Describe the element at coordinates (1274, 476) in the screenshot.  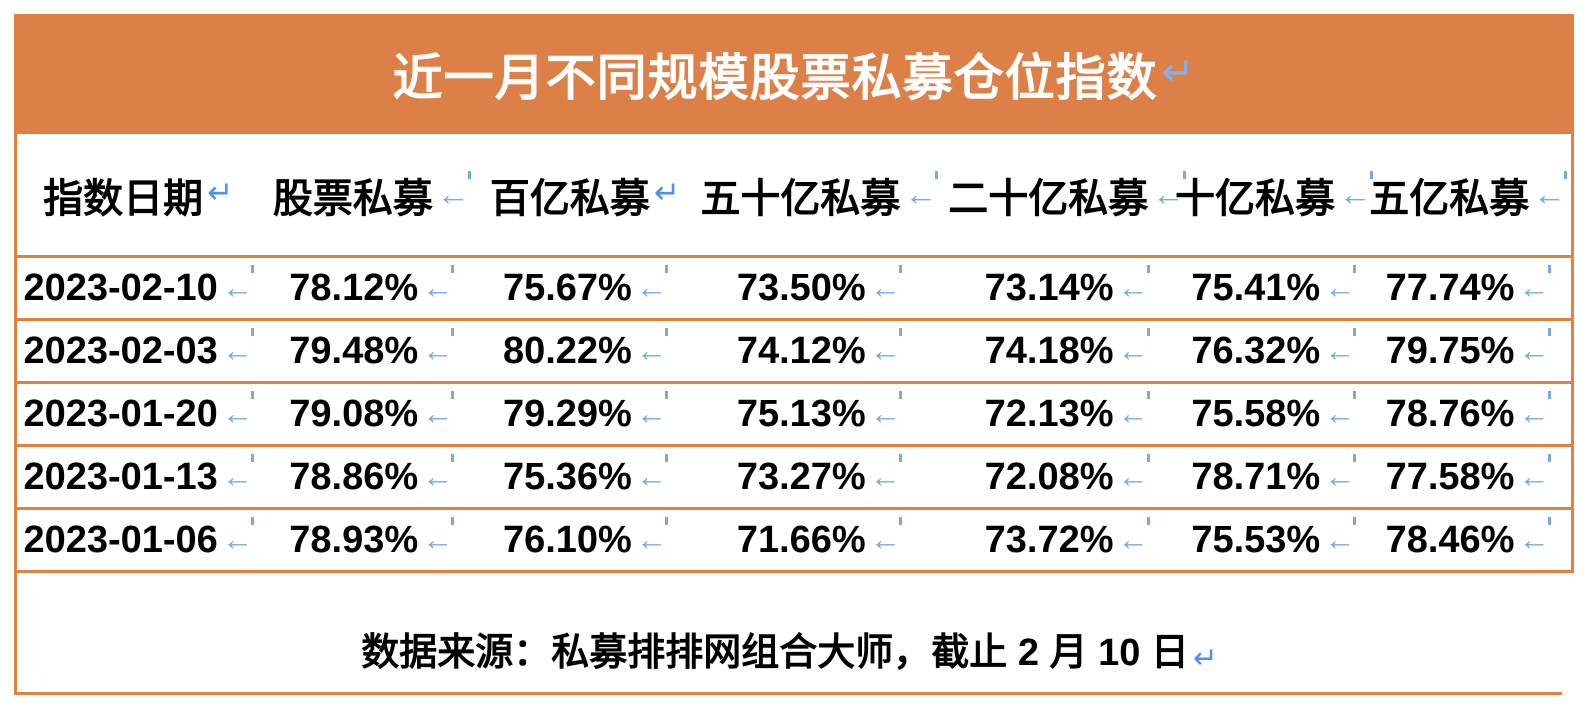
I see `value-cell: 78.71% ←` at that location.